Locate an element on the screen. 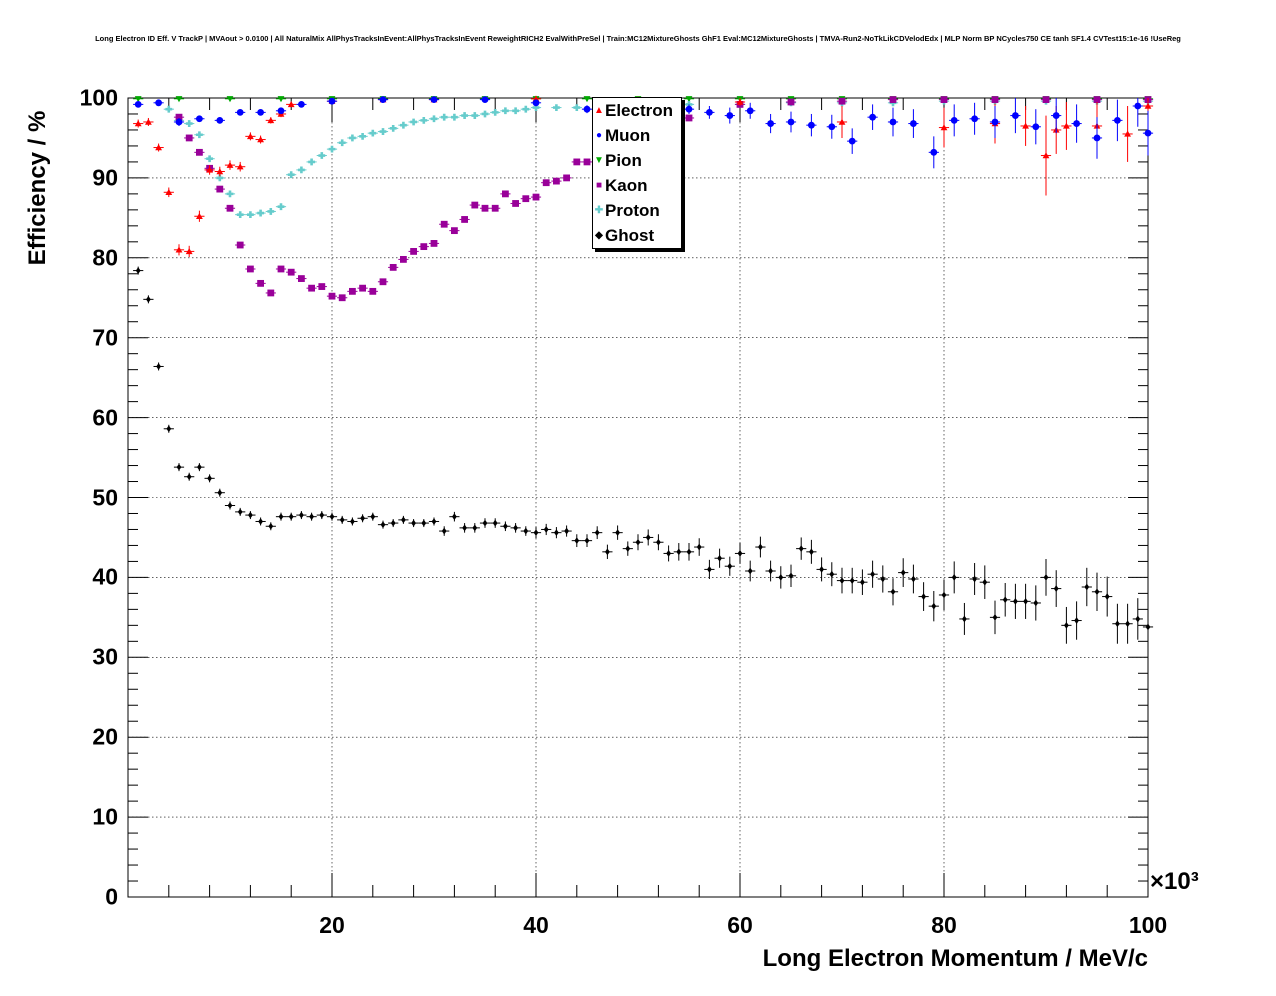 The image size is (1276, 996). y-tick-label: 10 is located at coordinates (105, 816).